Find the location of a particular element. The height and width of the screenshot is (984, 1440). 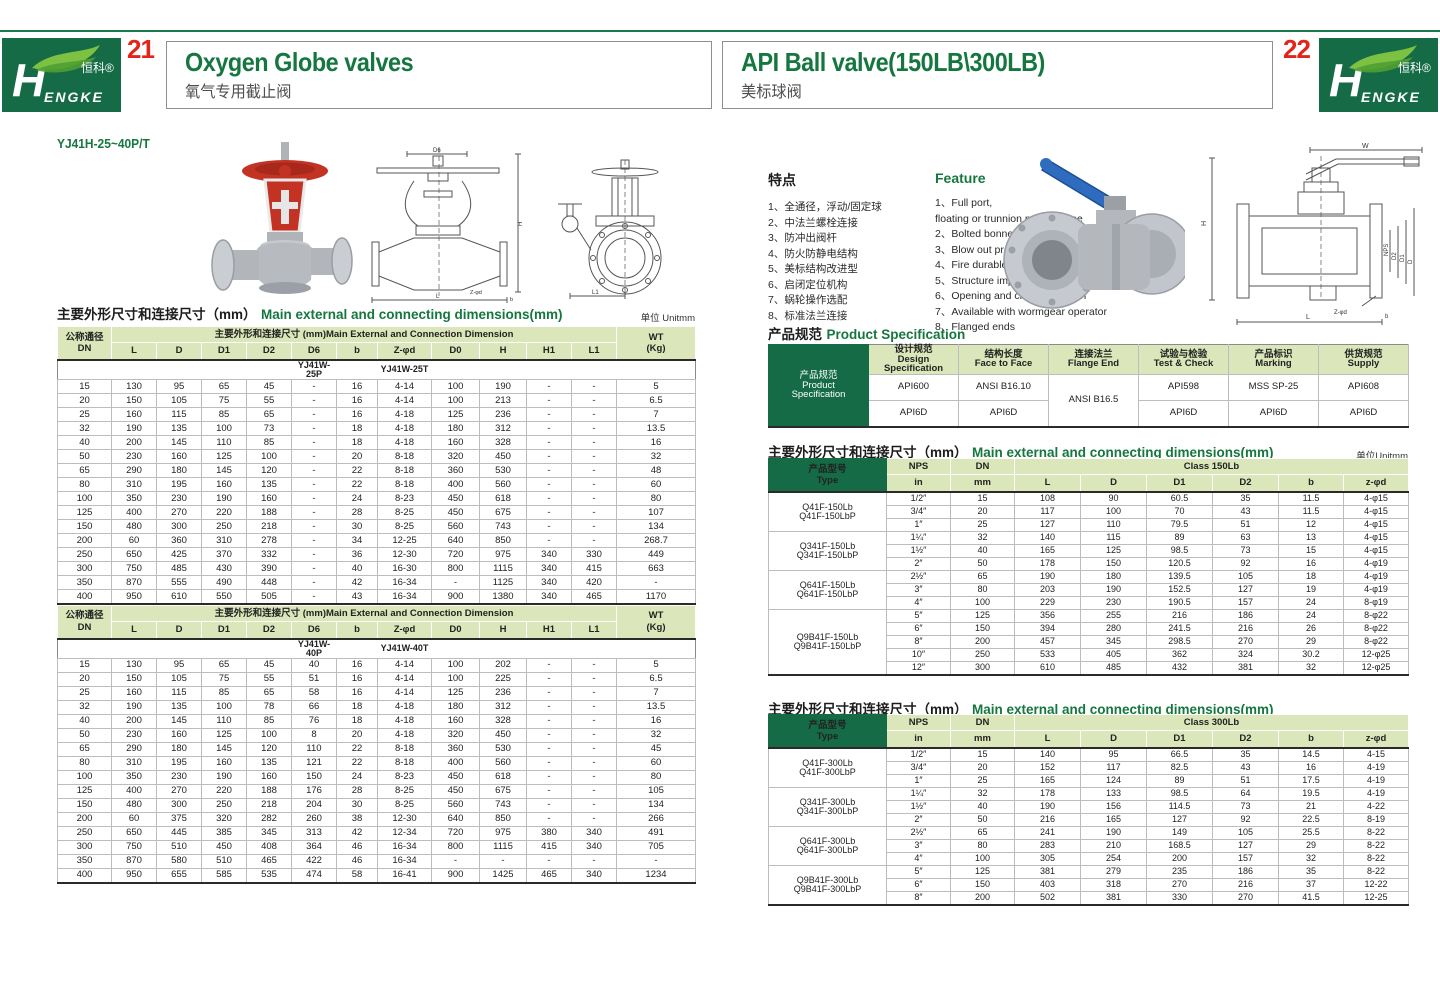

table-cell: 320 is located at coordinates (455, 456).